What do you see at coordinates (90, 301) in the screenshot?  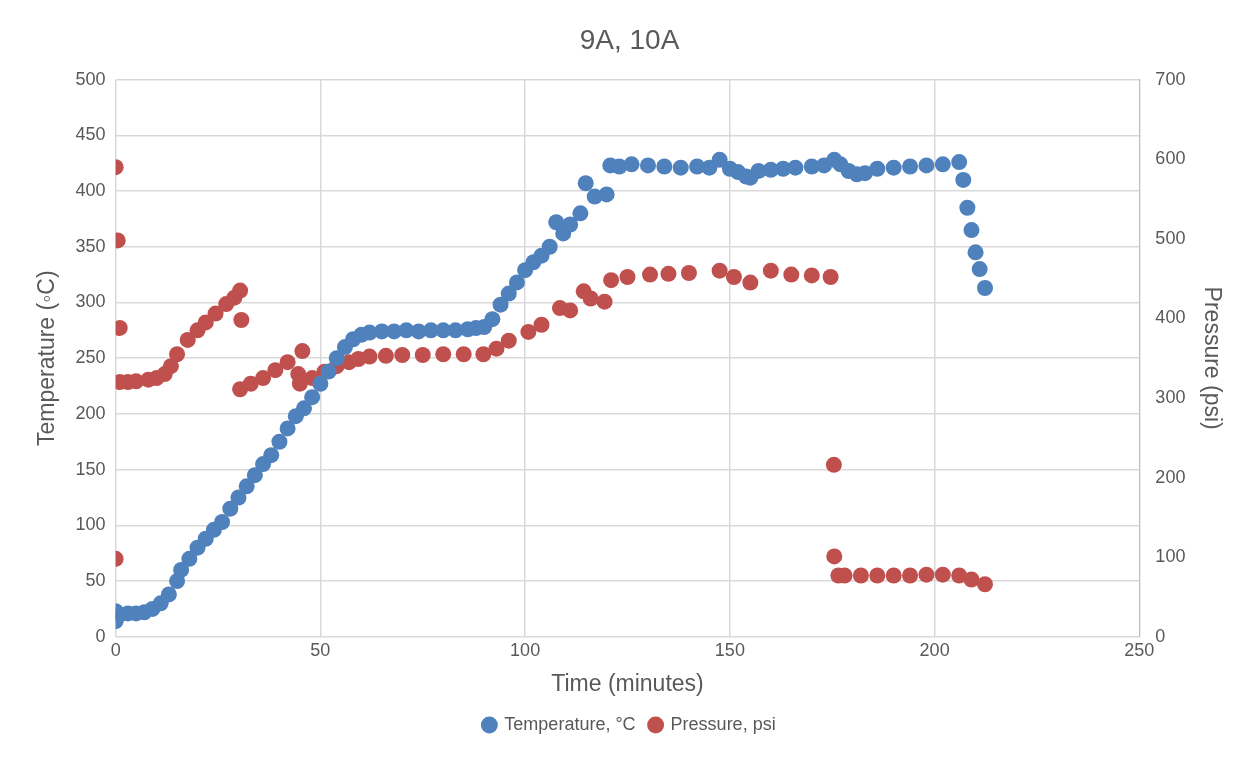 I see `y-tick-label: 300` at bounding box center [90, 301].